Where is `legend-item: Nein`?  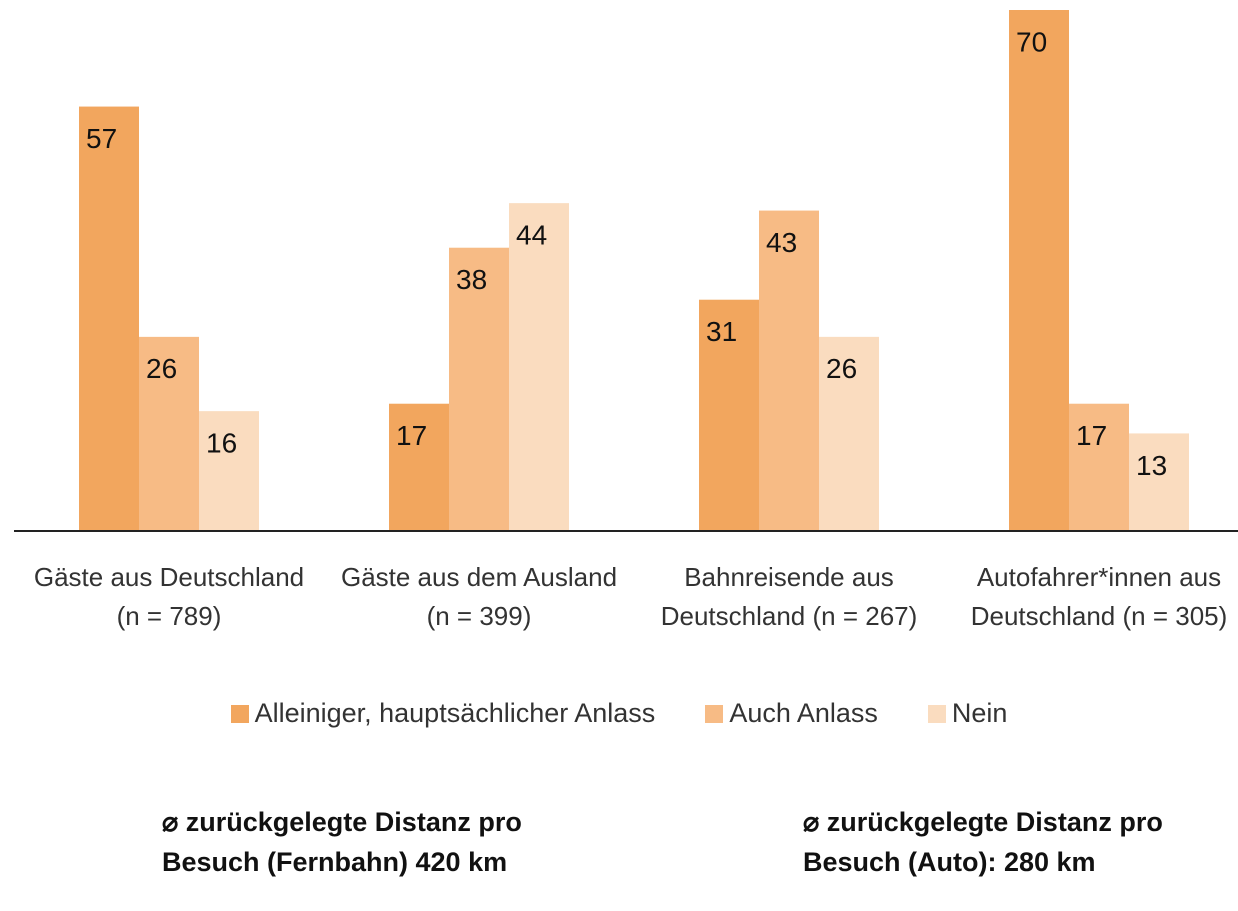 legend-item: Nein is located at coordinates (967, 713).